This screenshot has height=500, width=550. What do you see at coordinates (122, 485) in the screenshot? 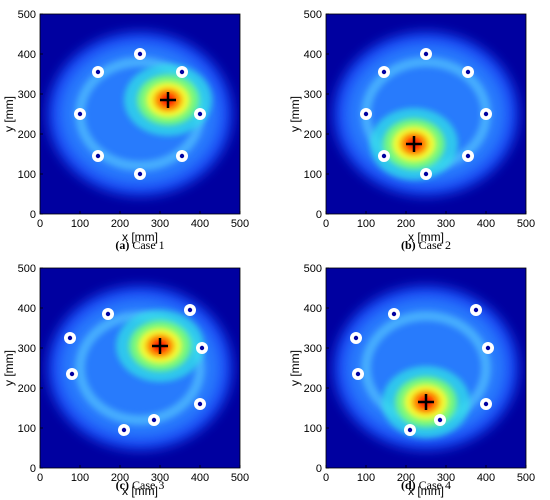
I see `caption-letter: (c)` at bounding box center [122, 485].